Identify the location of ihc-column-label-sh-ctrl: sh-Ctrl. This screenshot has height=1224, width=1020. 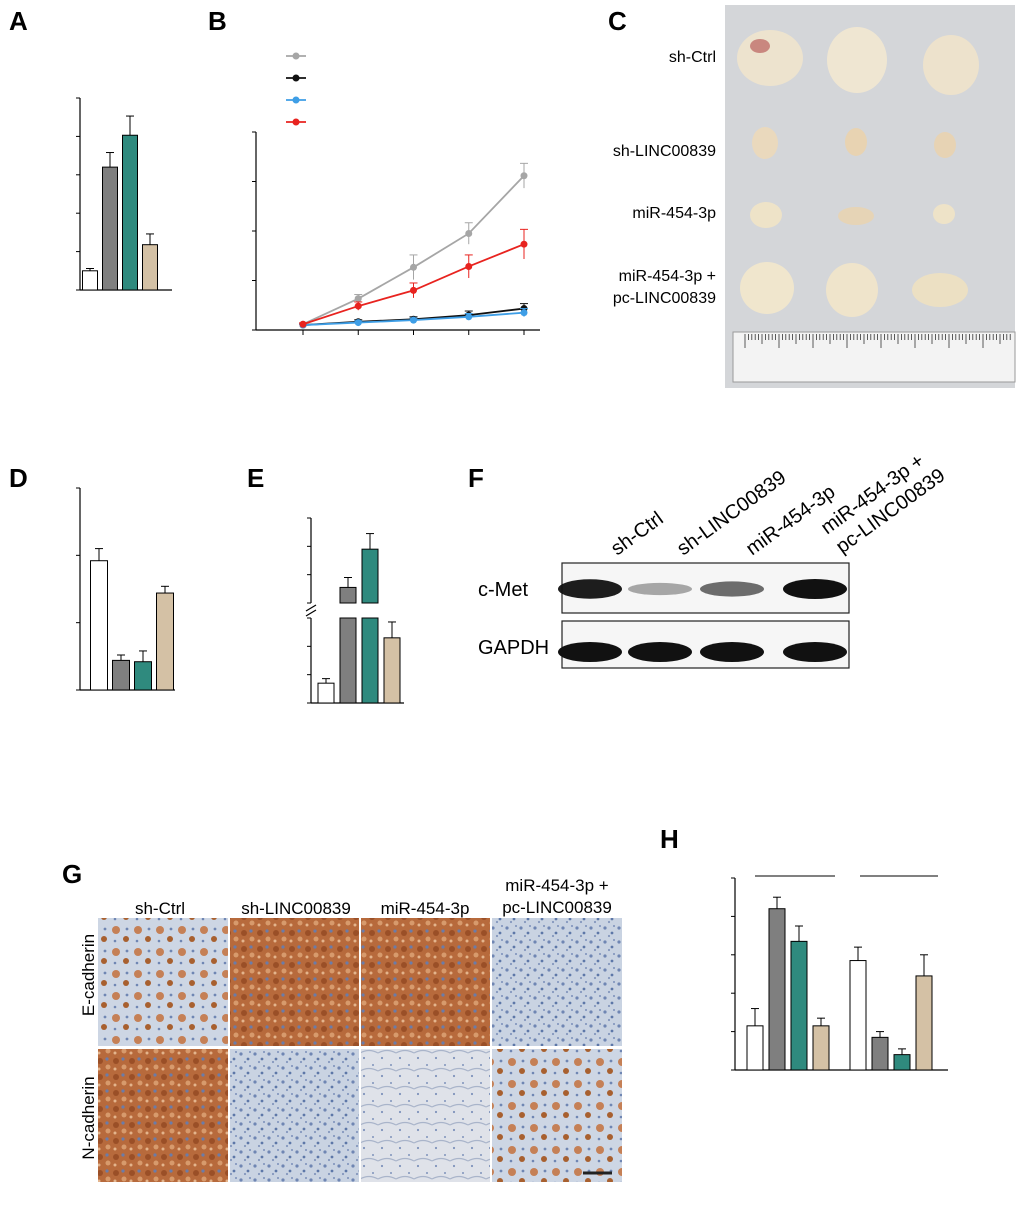
(160, 908).